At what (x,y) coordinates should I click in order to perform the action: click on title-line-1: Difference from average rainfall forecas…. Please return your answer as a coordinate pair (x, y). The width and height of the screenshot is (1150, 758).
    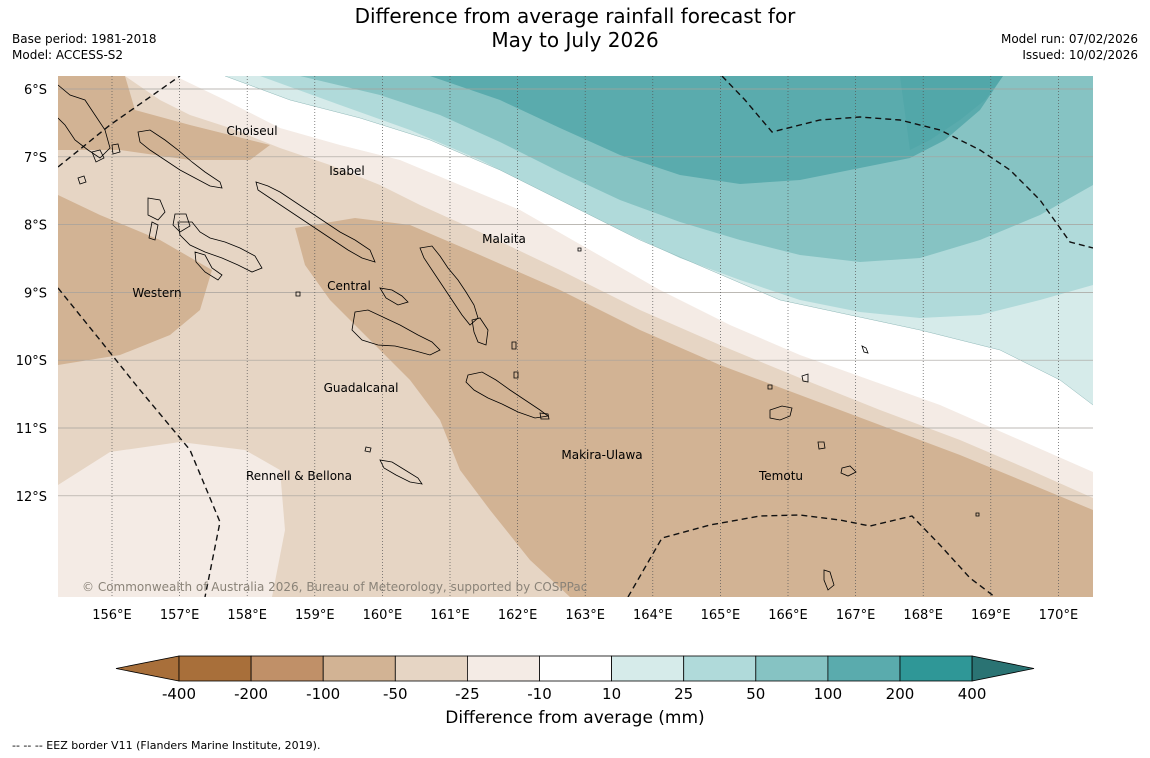
    Looking at the image, I should click on (575, 16).